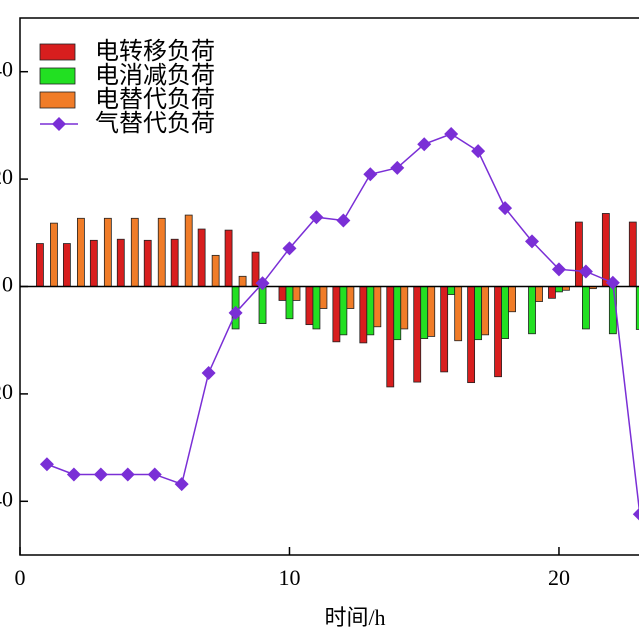 The image size is (639, 639). What do you see at coordinates (155, 75) in the screenshot?
I see `legend-label: 电消减负荷` at bounding box center [155, 75].